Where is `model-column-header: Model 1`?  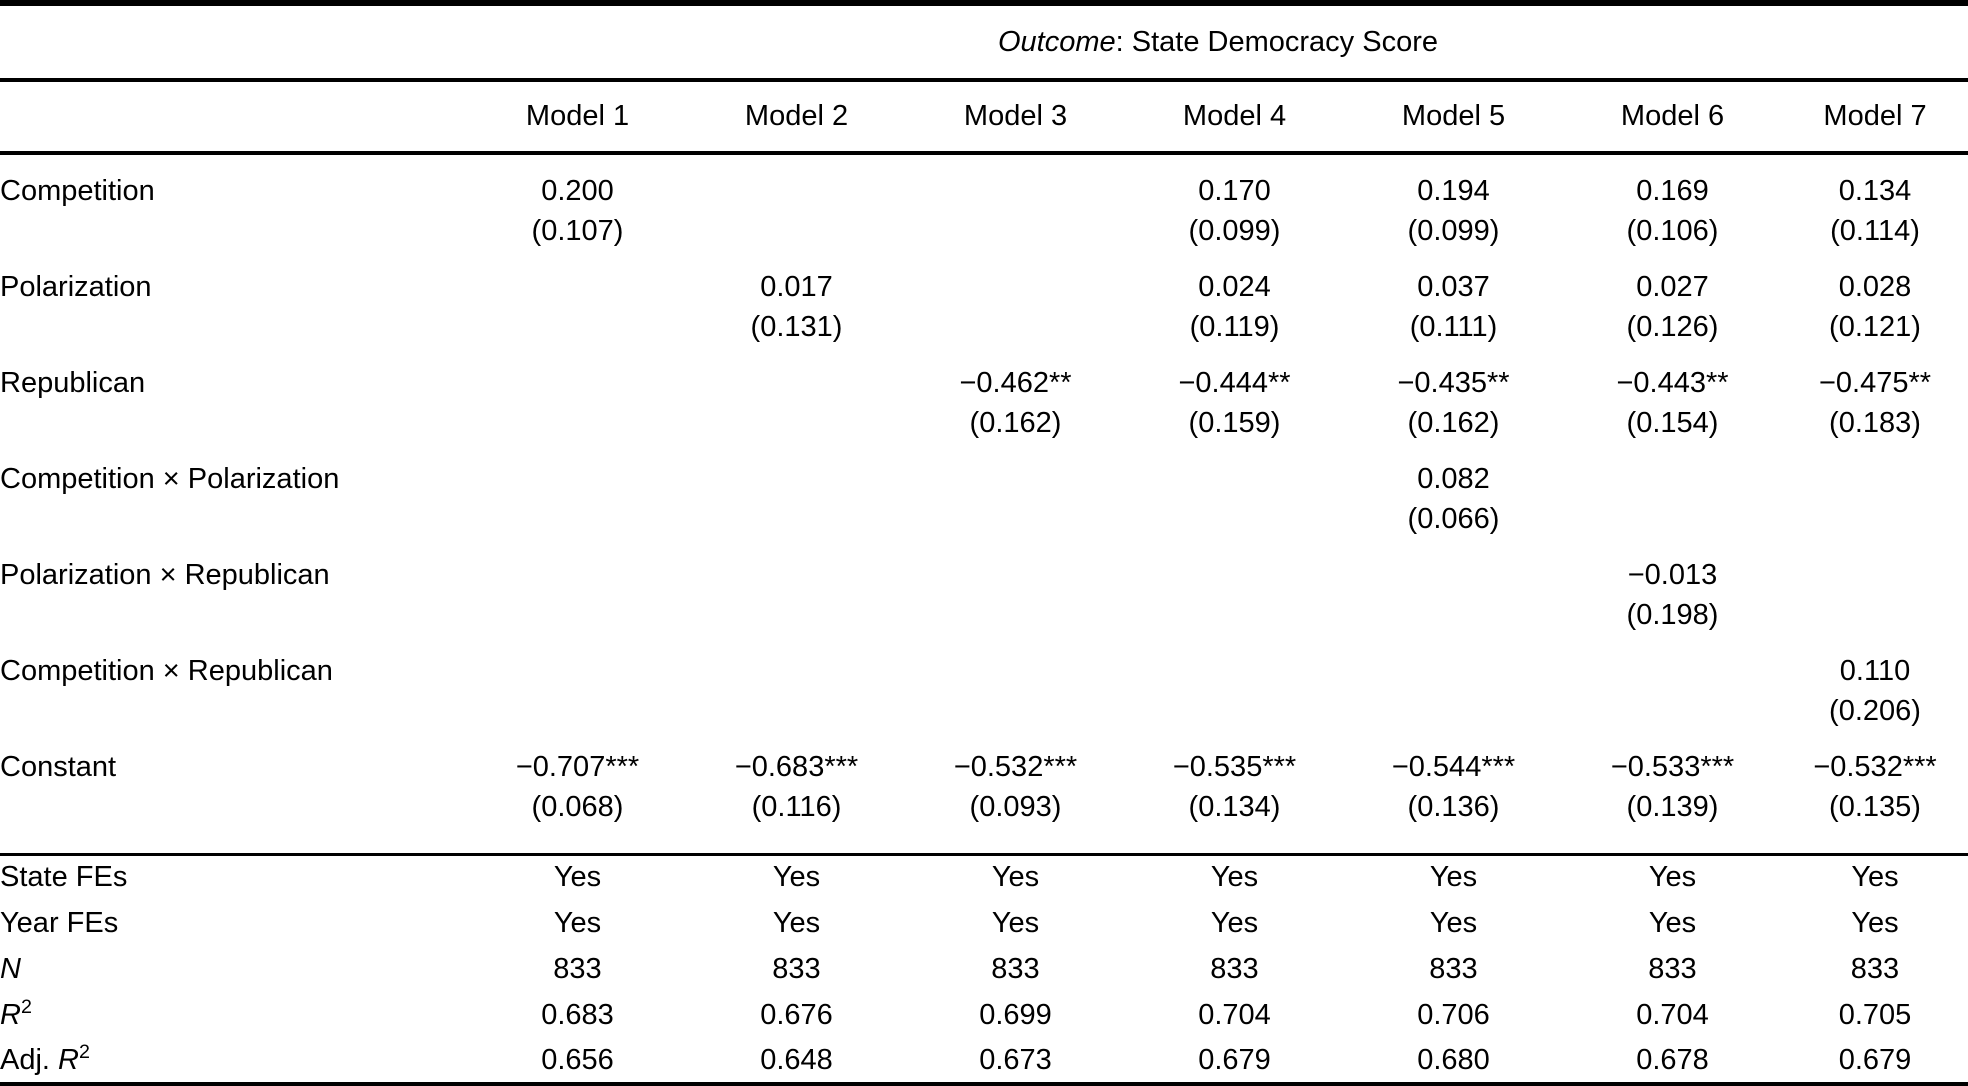 model-column-header: Model 1 is located at coordinates (577, 117).